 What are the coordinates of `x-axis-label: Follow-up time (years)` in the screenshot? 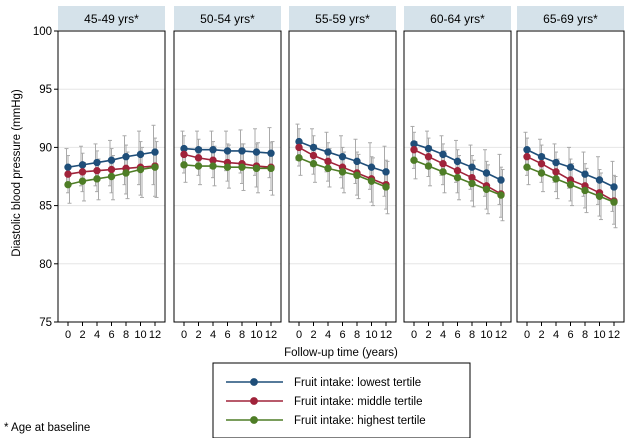 It's located at (341, 353).